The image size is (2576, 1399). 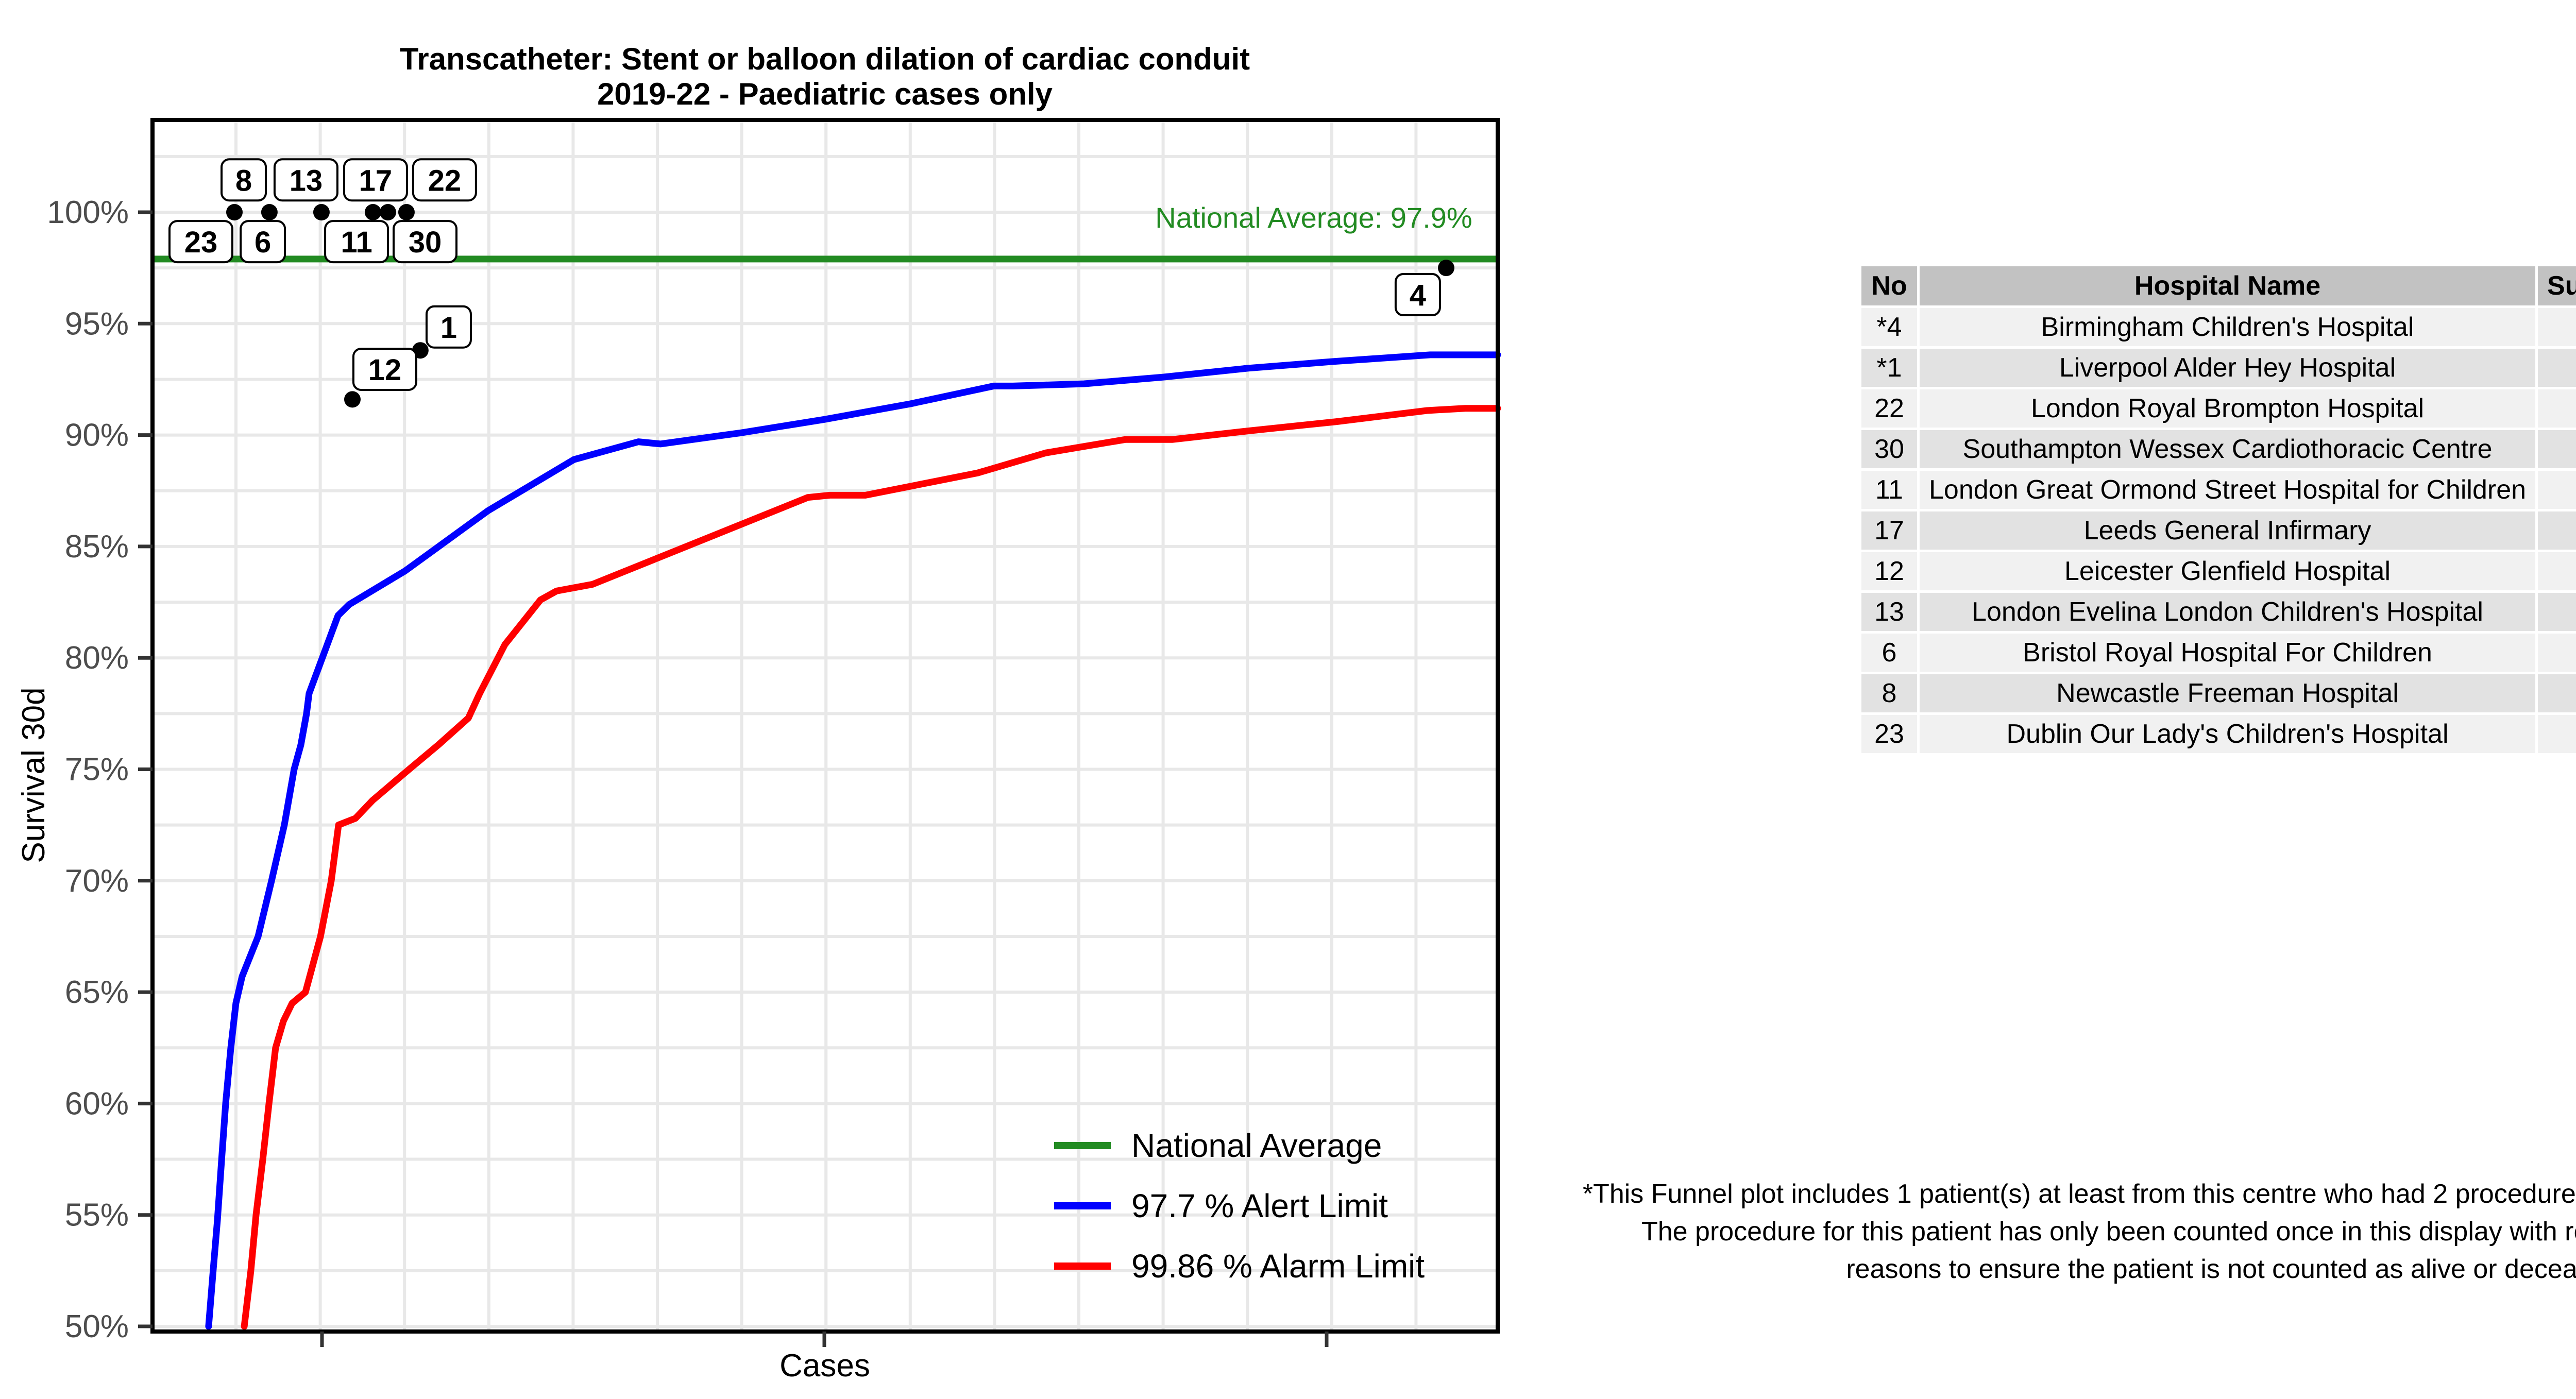 What do you see at coordinates (1889, 693) in the screenshot?
I see `cell-no: 8` at bounding box center [1889, 693].